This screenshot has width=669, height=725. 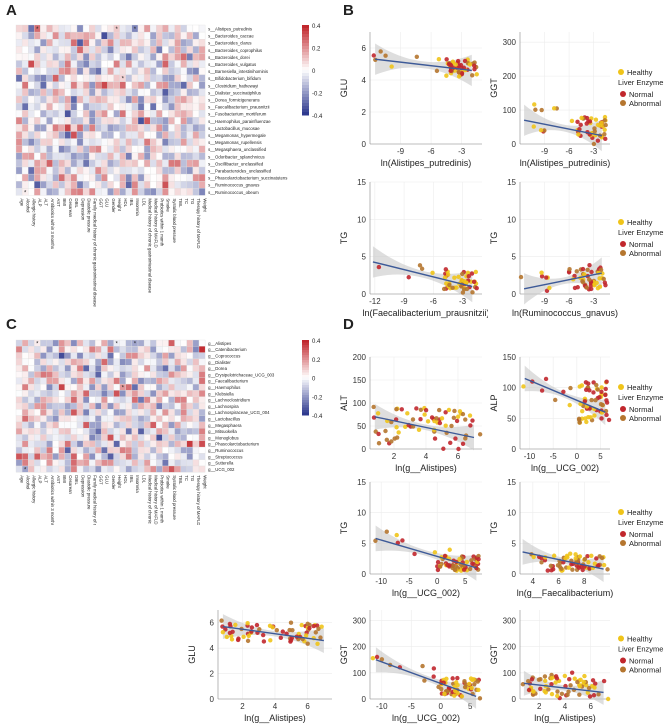 What do you see at coordinates (27, 205) in the screenshot?
I see `heatmap-col-label: Alcohol` at bounding box center [27, 205].